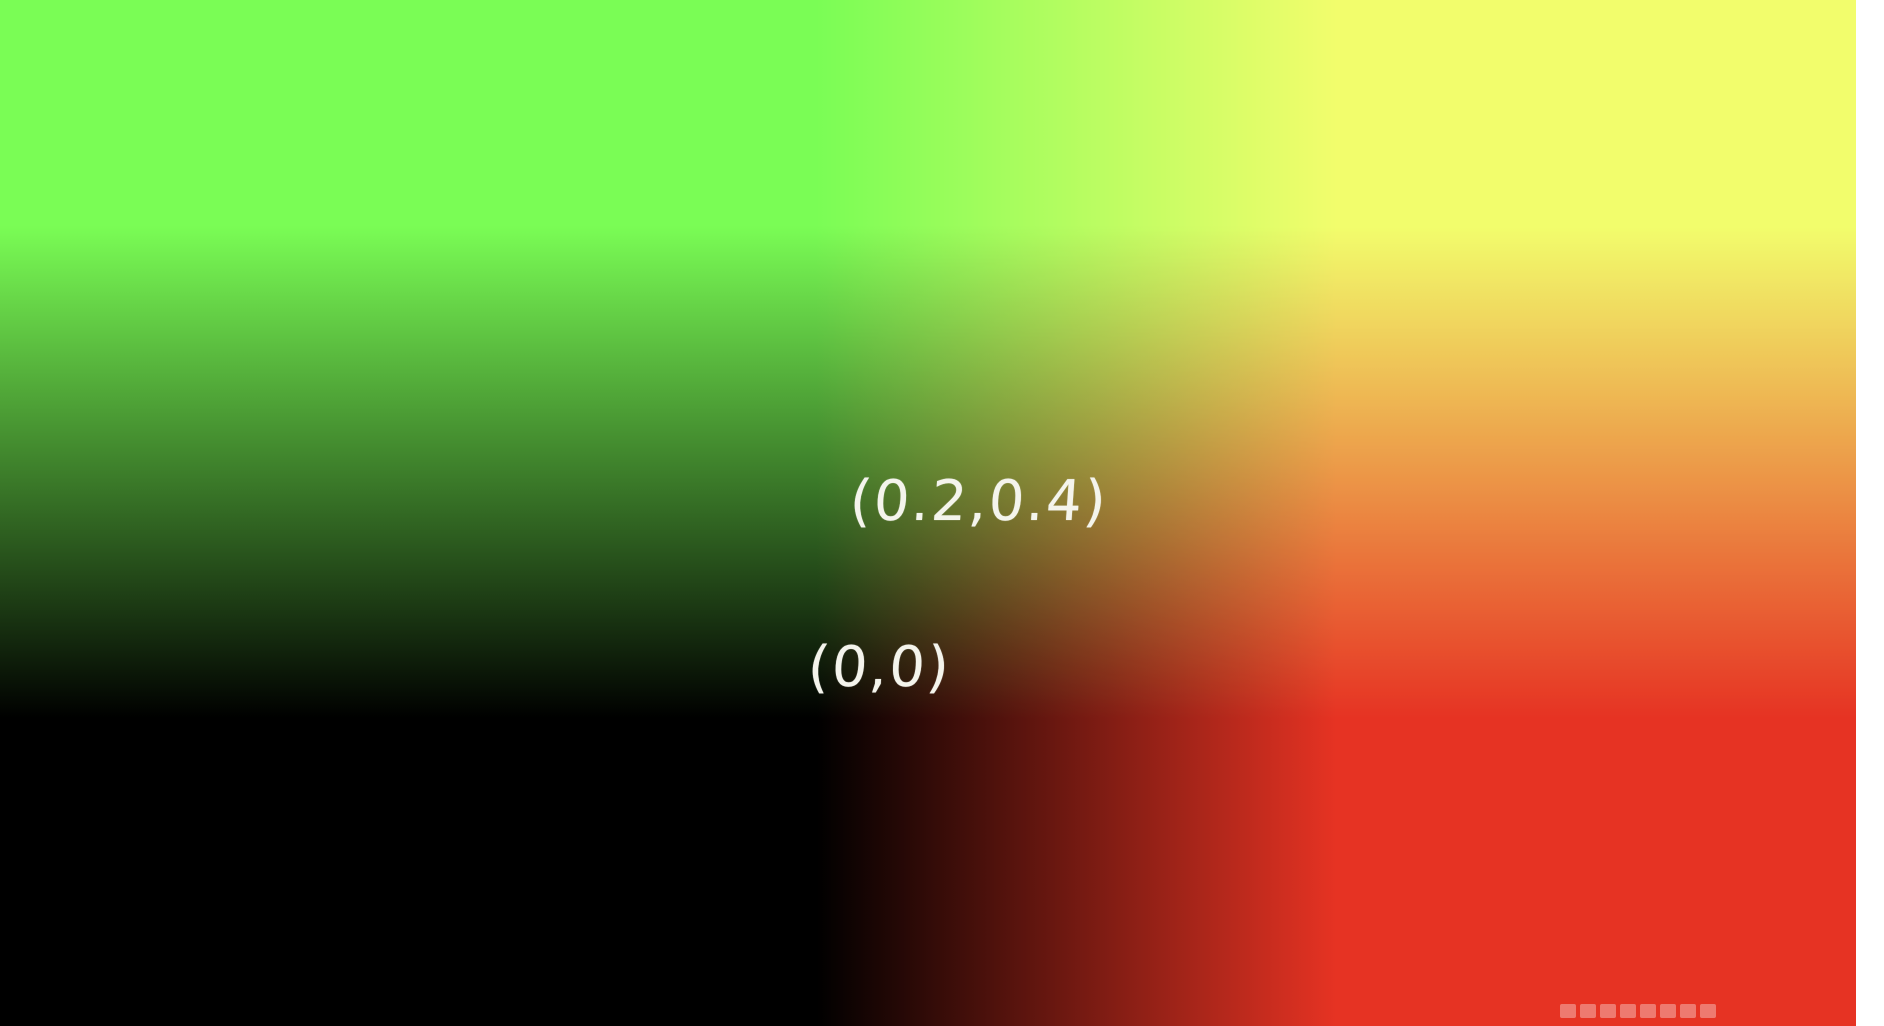 Image resolution: width=1884 pixels, height=1026 pixels. I want to click on coordinate-label-upper: (0.2,0.4), so click(978, 501).